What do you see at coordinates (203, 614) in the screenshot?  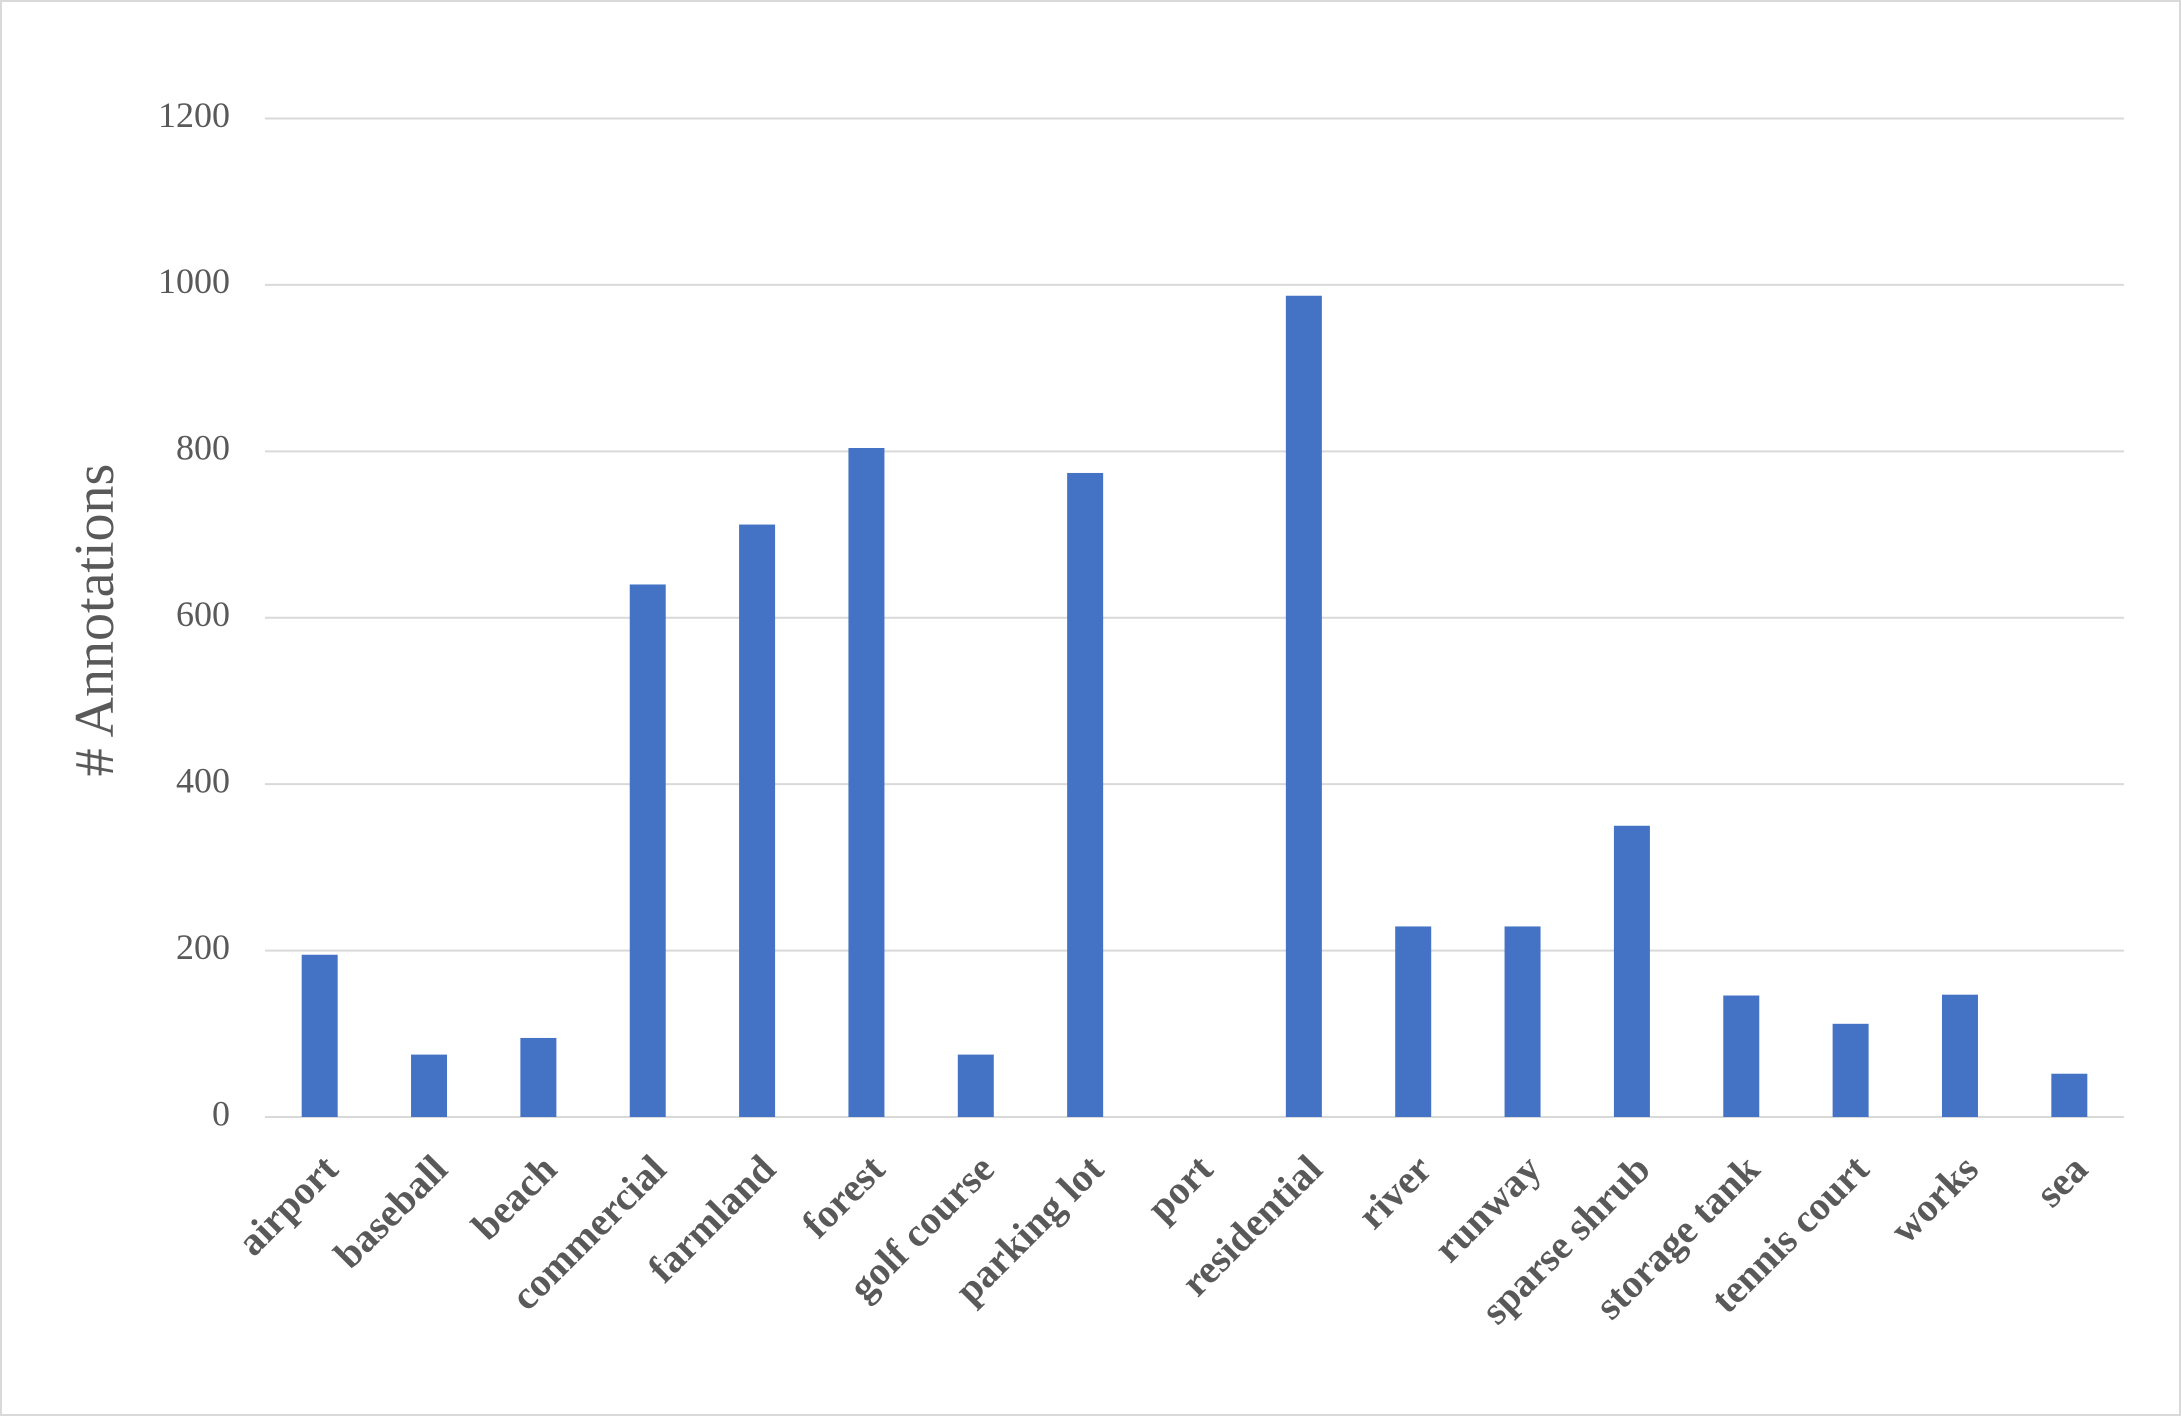 I see `y-tick-label: 600` at bounding box center [203, 614].